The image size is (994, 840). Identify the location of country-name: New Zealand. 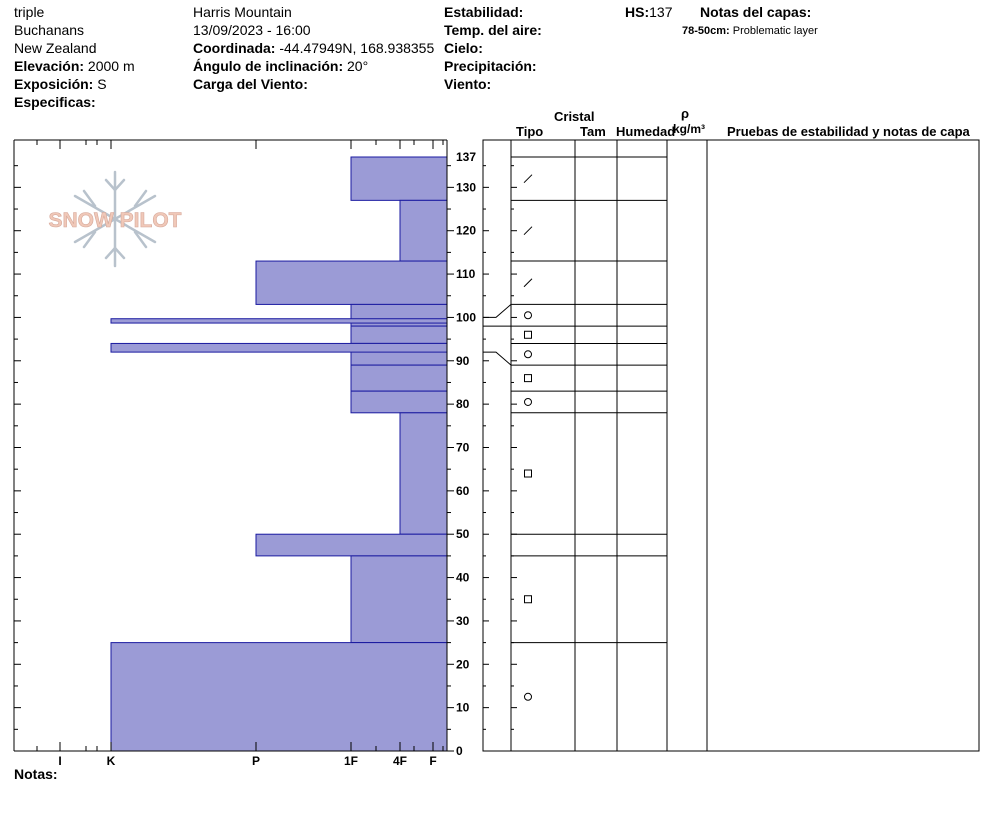
(55, 48).